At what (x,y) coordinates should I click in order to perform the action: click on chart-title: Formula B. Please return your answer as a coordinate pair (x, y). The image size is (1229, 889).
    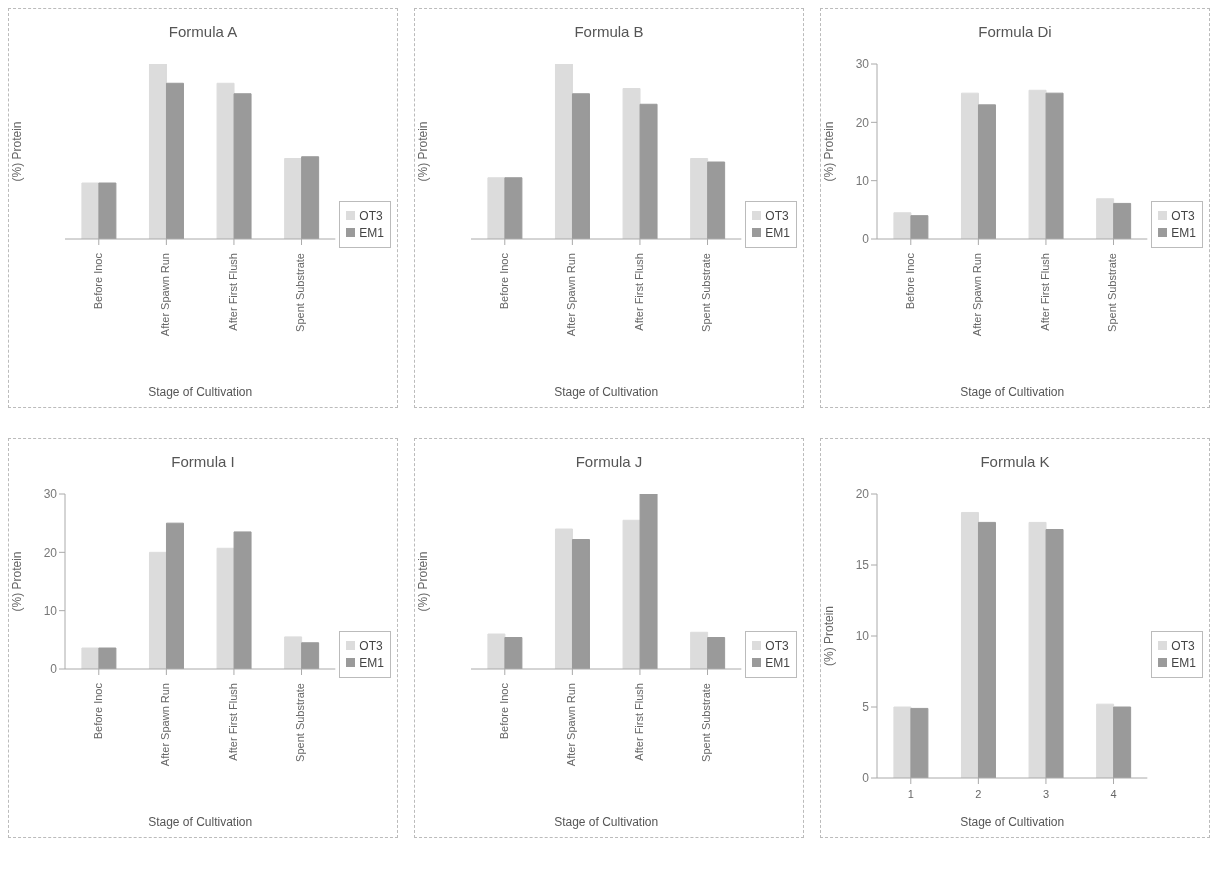
    Looking at the image, I should click on (609, 32).